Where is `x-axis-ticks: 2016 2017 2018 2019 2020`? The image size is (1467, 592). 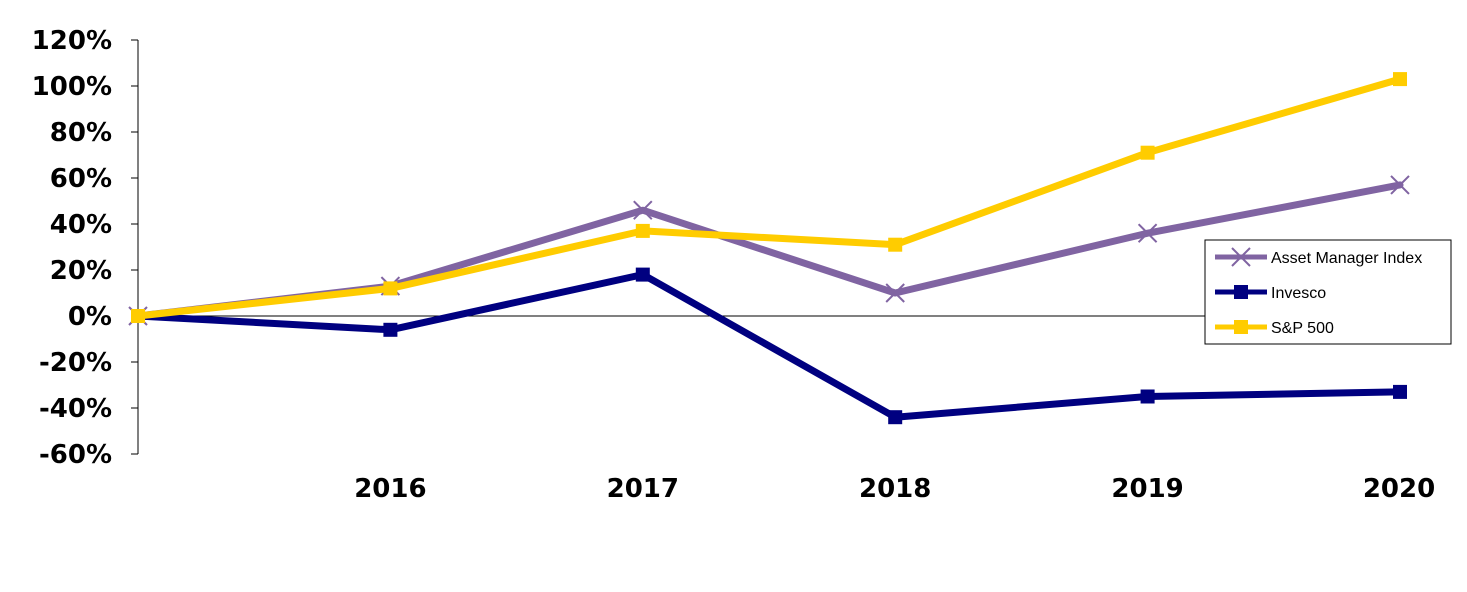
x-axis-ticks: 2016 2017 2018 2019 2020 is located at coordinates (894, 489).